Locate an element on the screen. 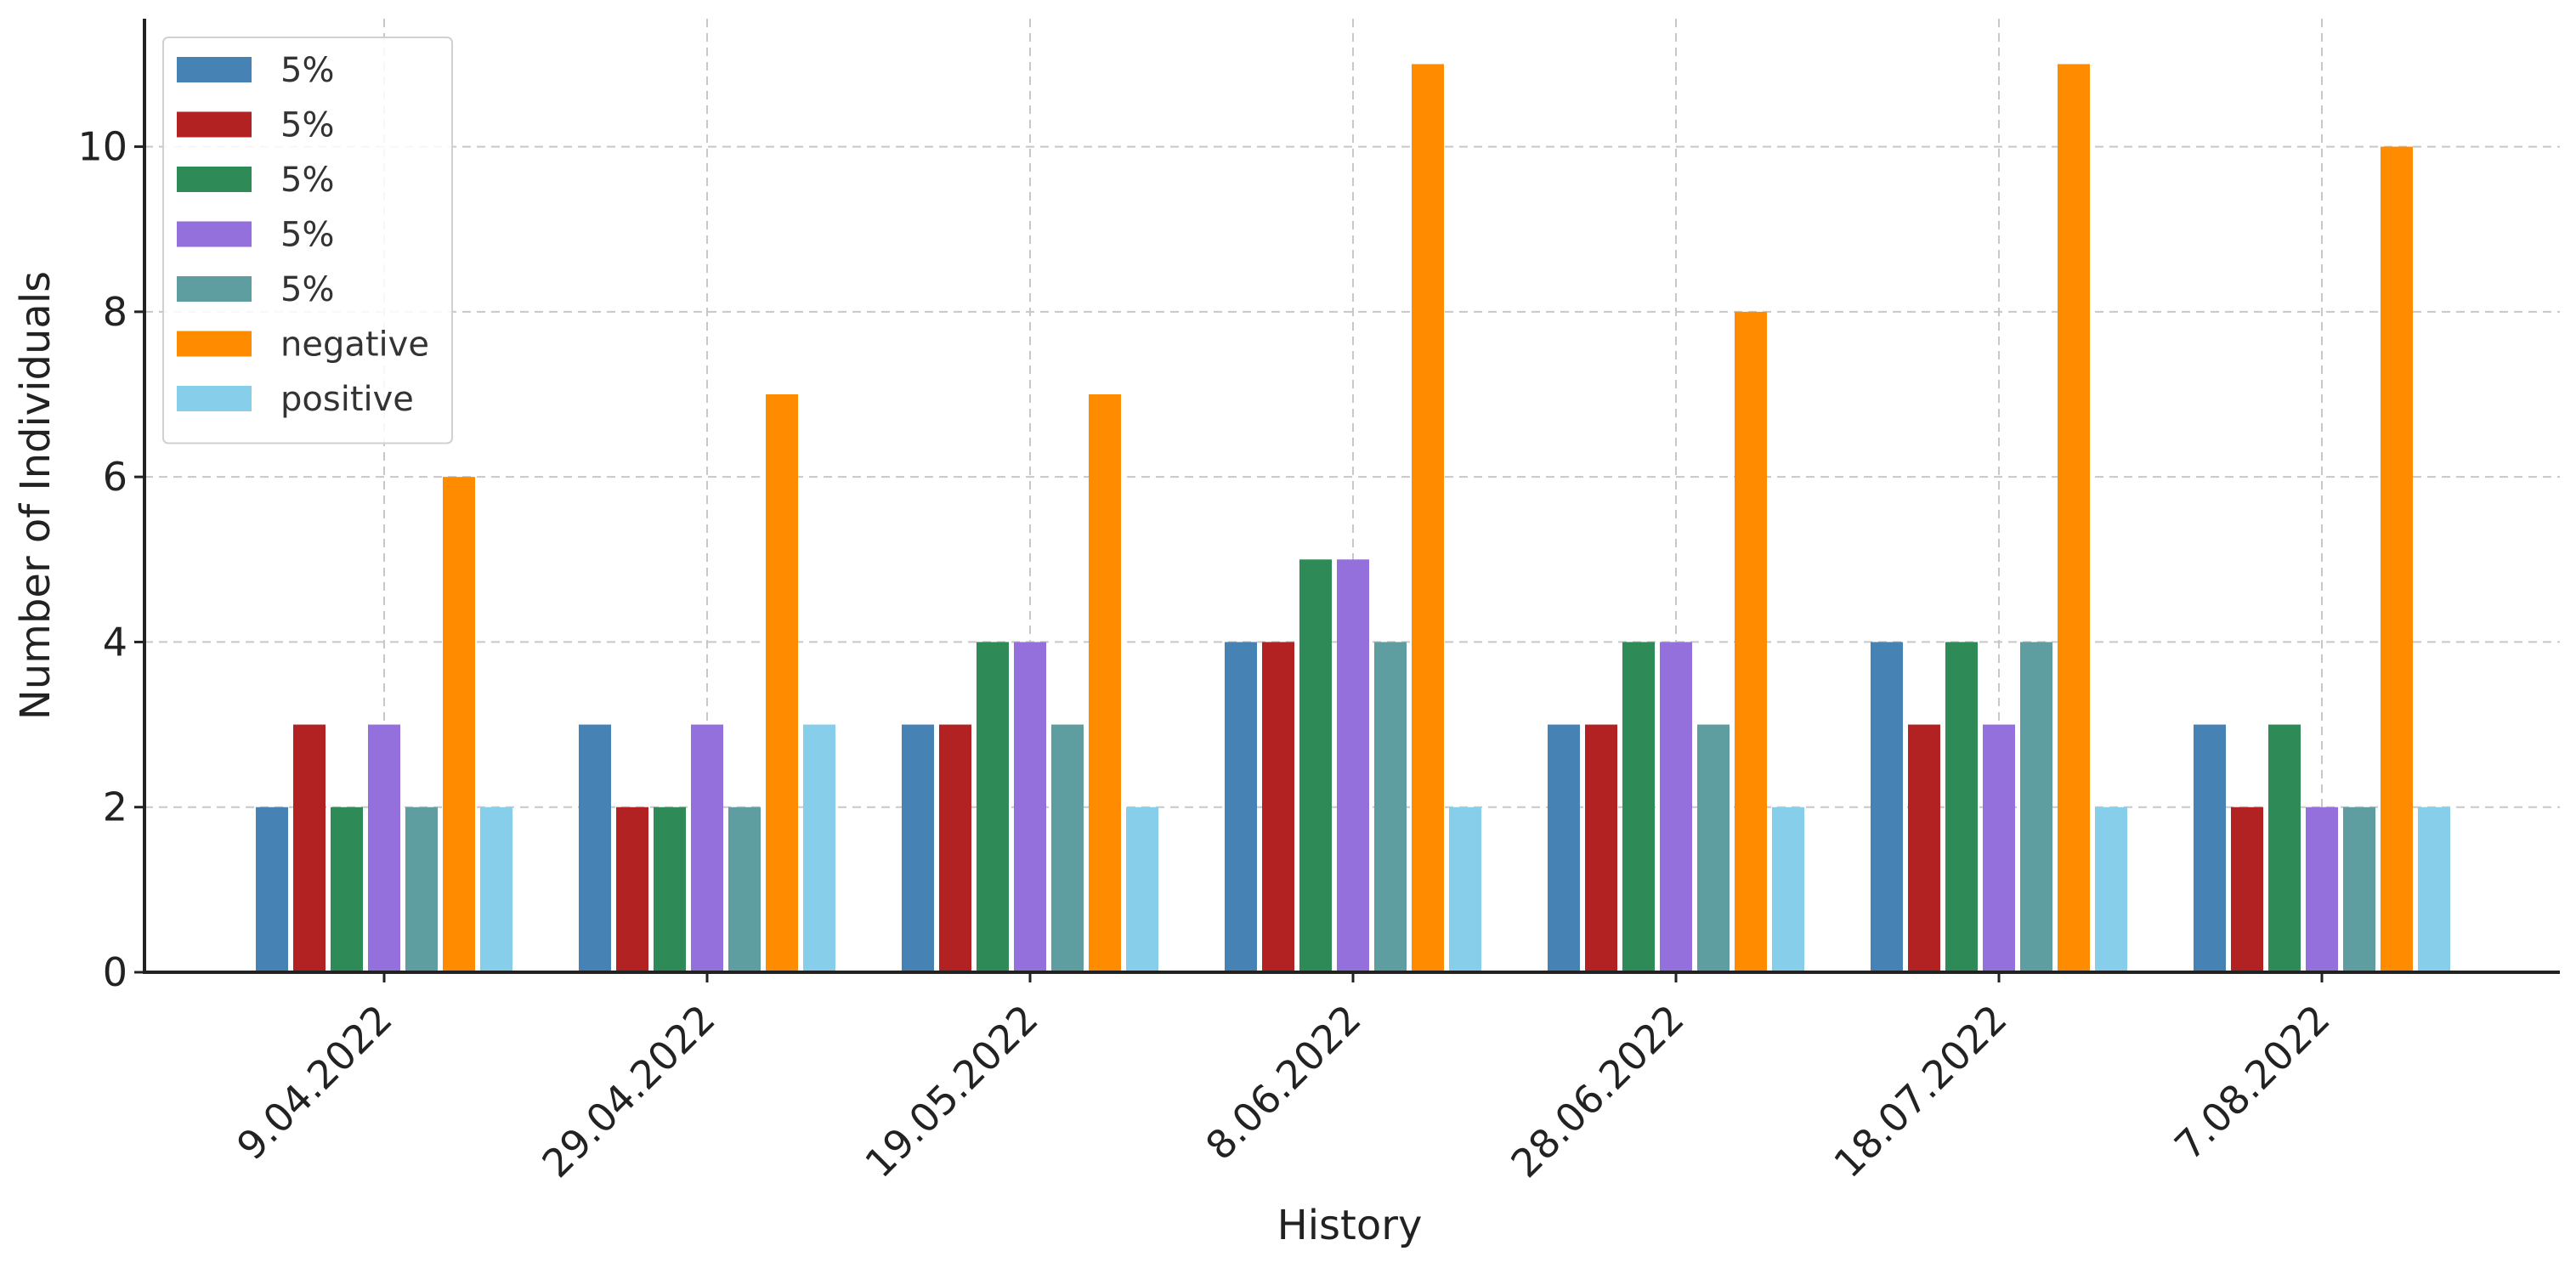 This screenshot has height=1268, width=2576. x-tick-label: 9.04.2022 is located at coordinates (314, 1082).